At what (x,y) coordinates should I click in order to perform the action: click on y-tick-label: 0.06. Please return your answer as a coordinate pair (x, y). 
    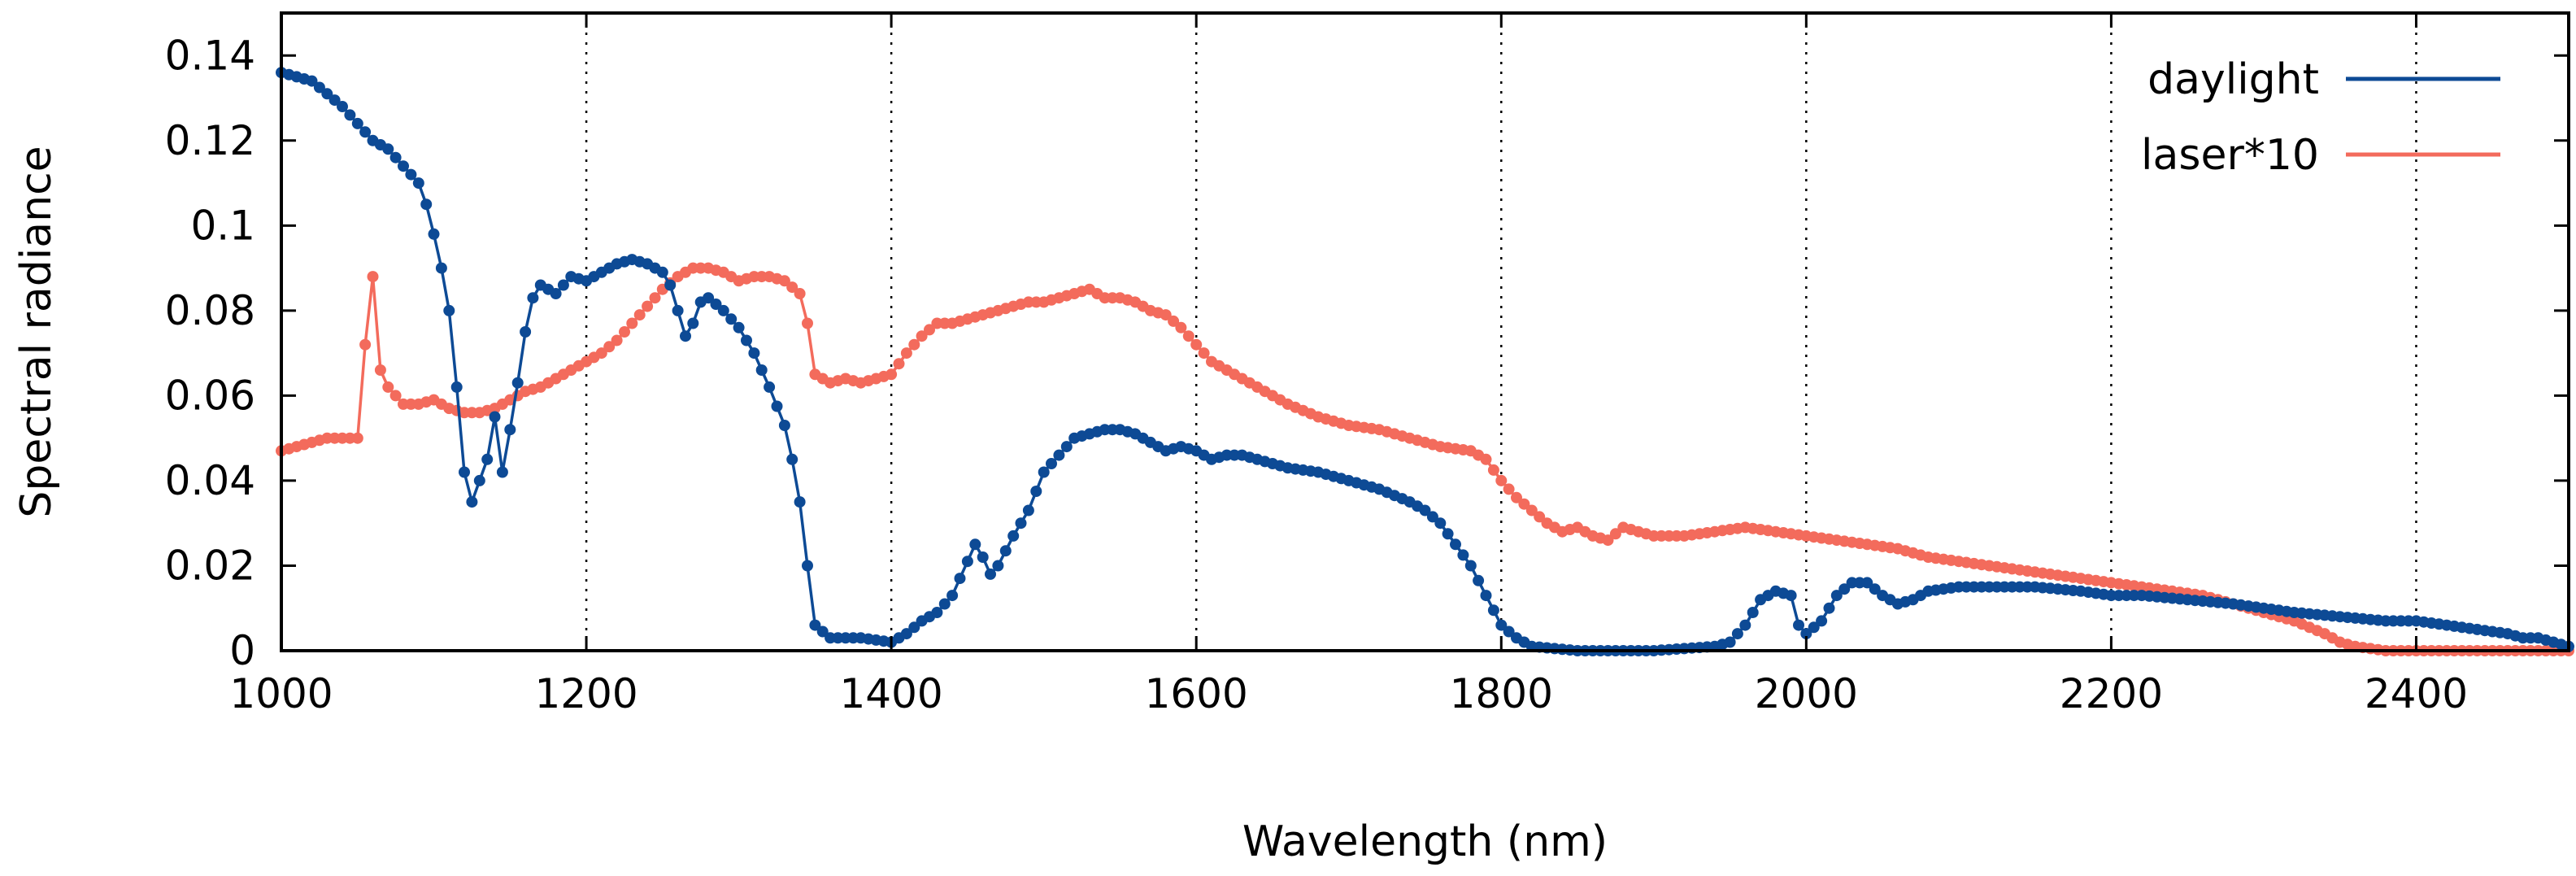
    Looking at the image, I should click on (210, 395).